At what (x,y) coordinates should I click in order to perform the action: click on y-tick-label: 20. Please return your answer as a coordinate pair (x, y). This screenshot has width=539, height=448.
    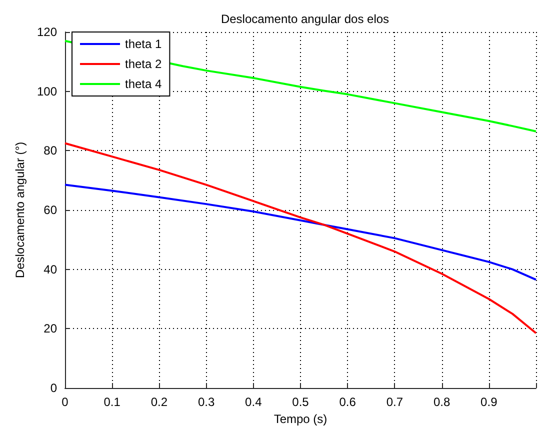
    Looking at the image, I should click on (51, 329).